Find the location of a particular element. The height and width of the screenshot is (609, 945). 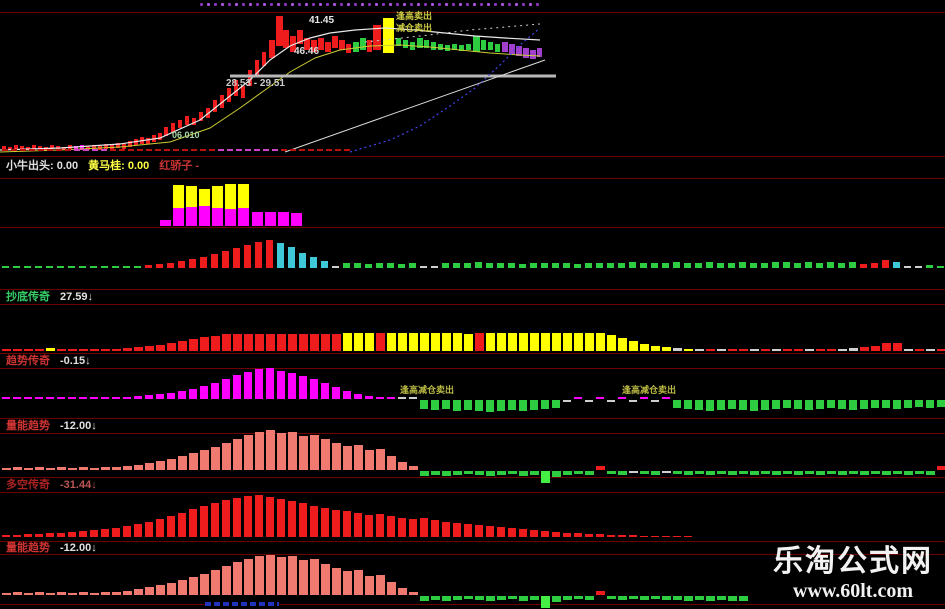

indicator-label-segment: 抄底传奇 is located at coordinates (28, 297).